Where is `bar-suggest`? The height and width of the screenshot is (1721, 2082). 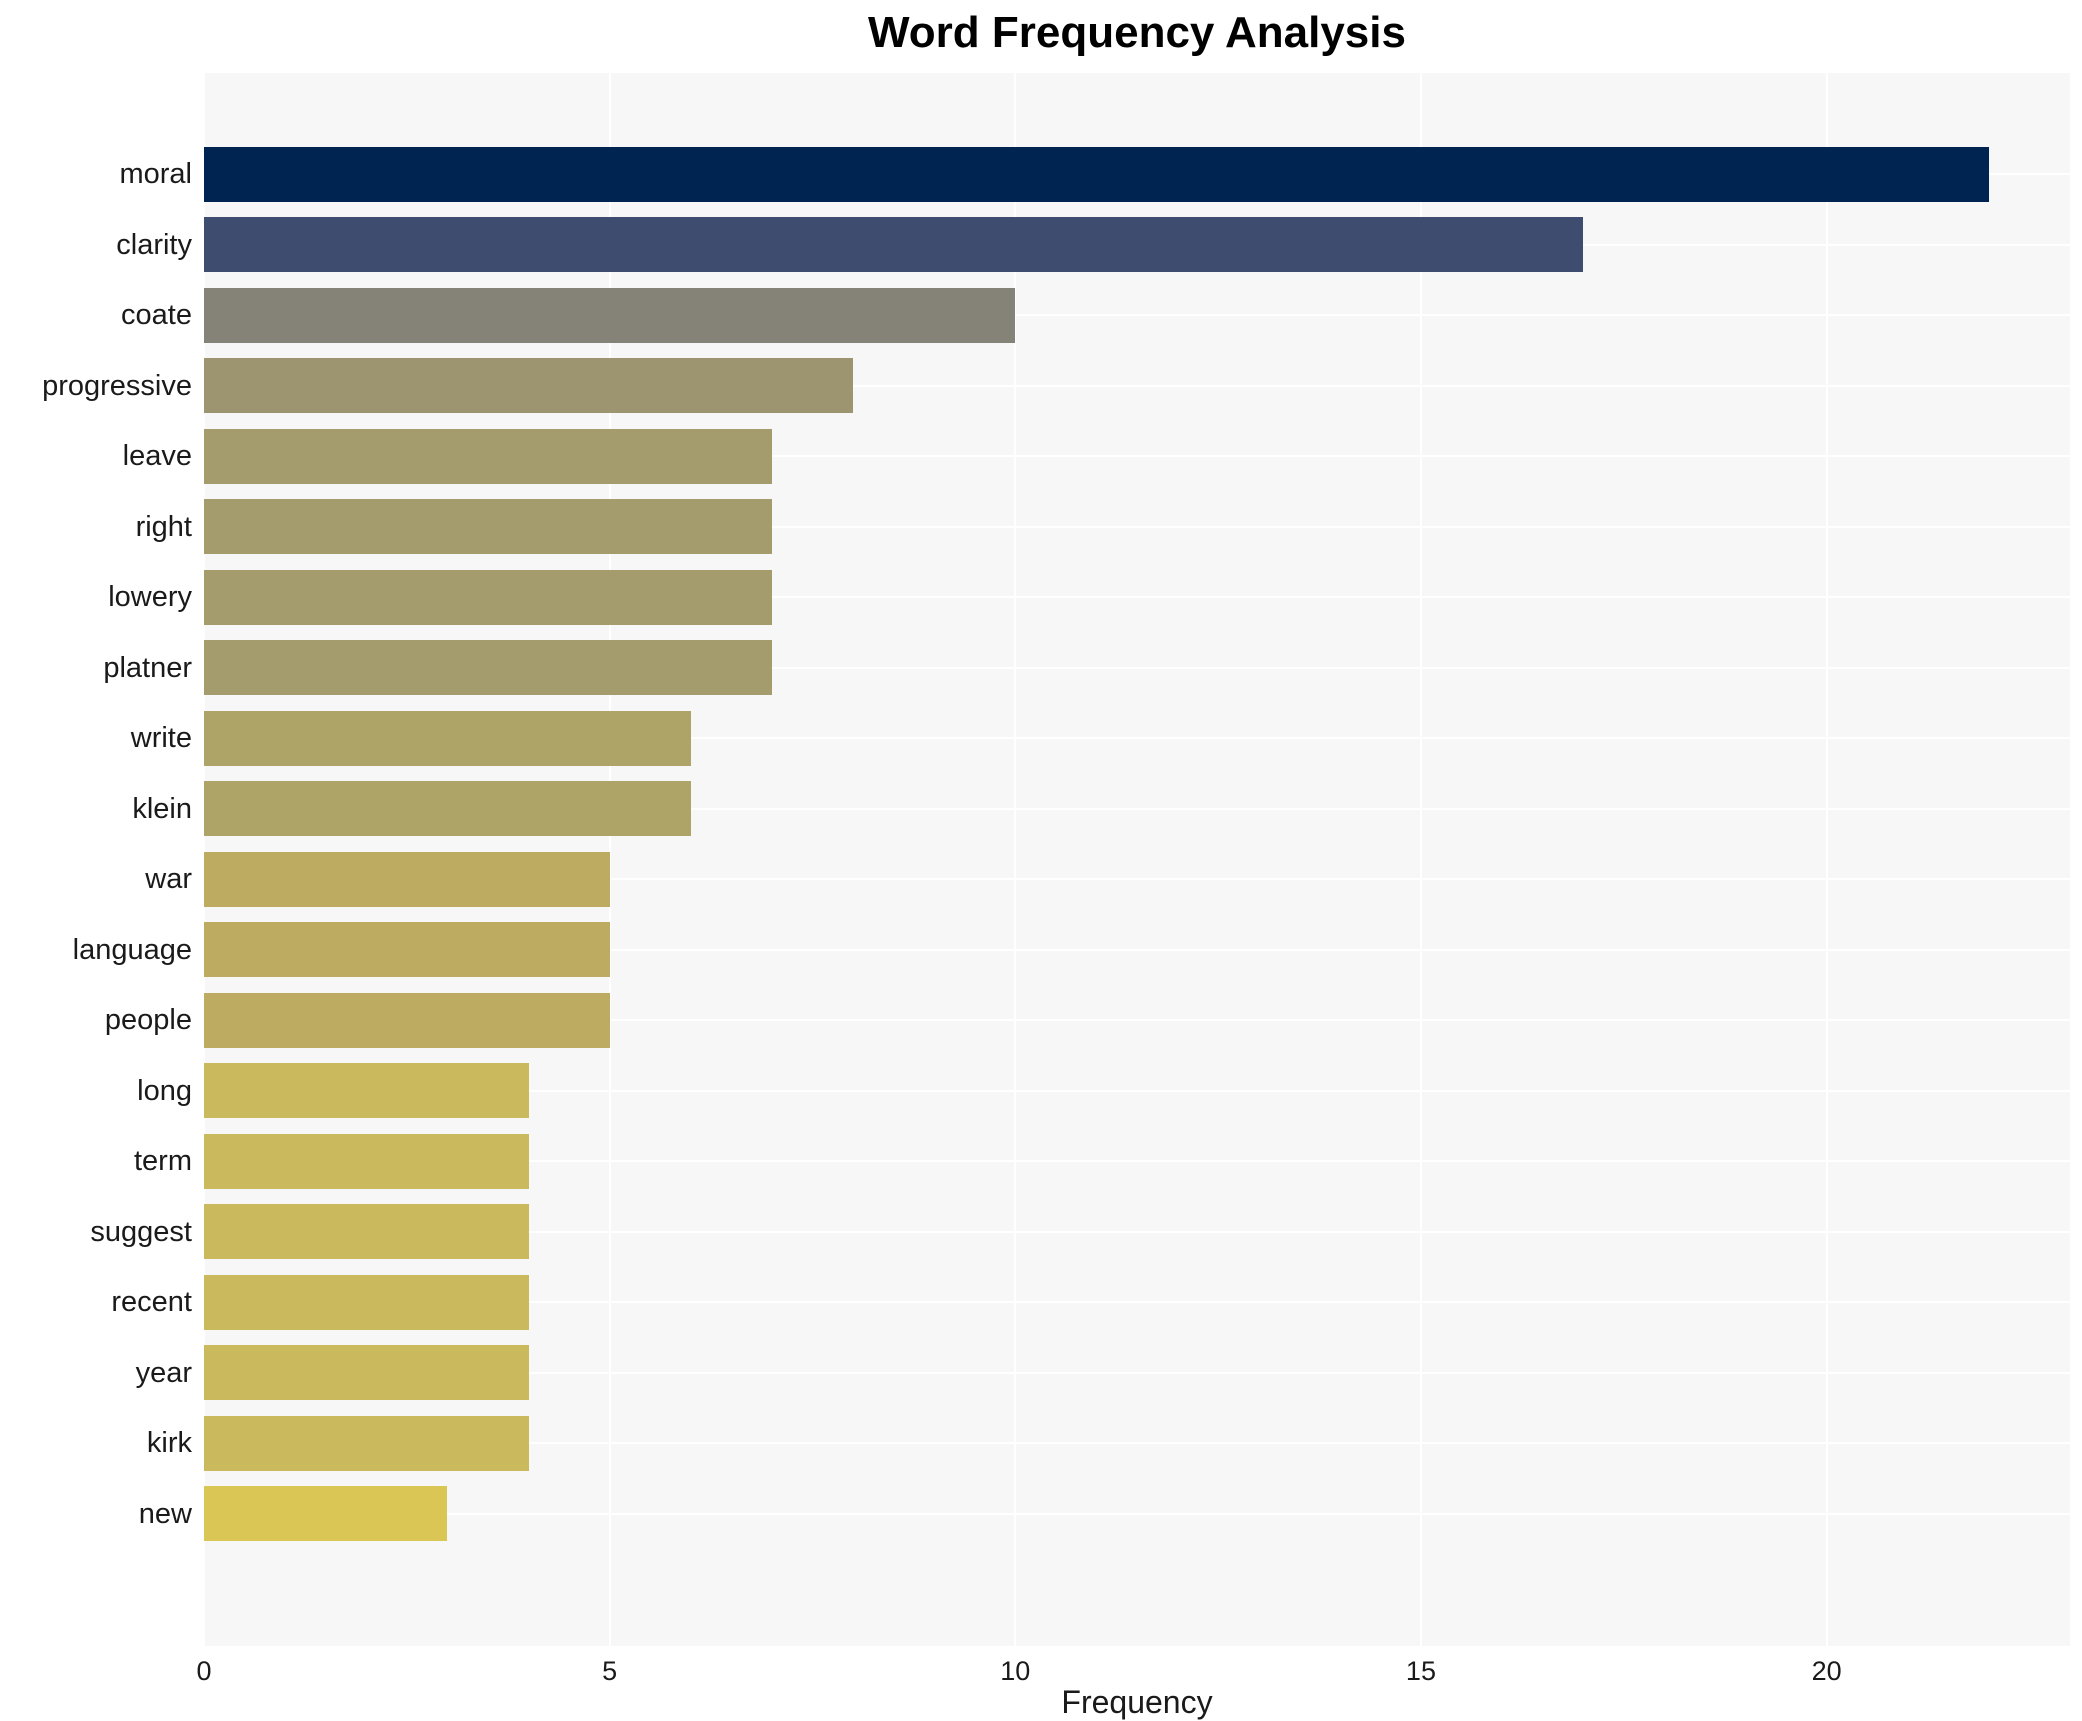 bar-suggest is located at coordinates (366, 1232).